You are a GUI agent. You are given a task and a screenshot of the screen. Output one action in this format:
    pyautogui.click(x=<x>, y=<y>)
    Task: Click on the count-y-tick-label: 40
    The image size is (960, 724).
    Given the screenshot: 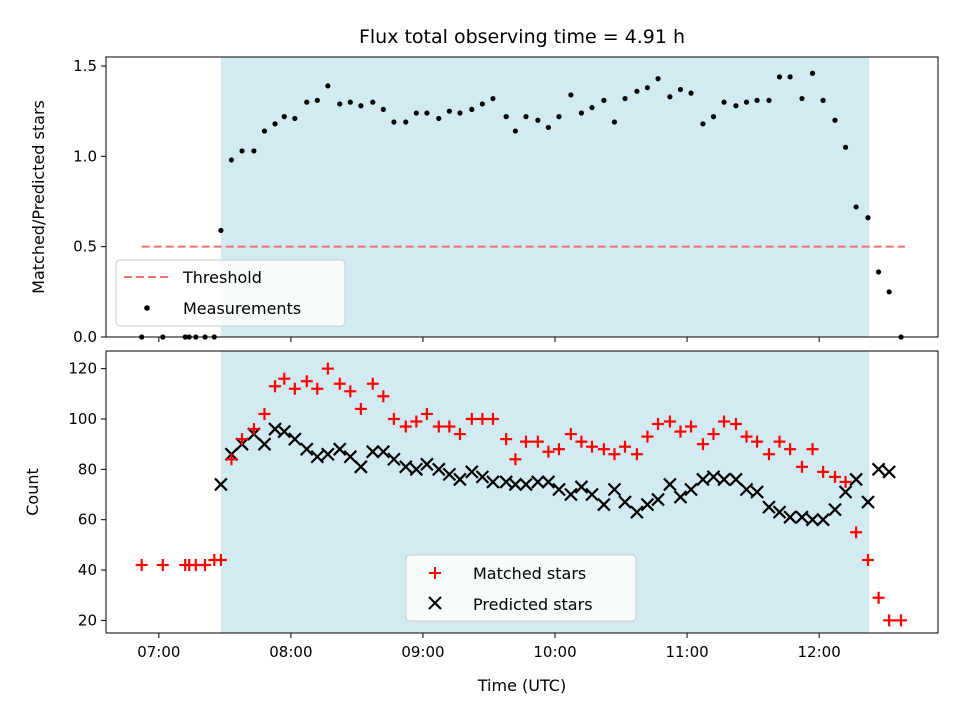 What is the action you would take?
    pyautogui.click(x=87, y=570)
    